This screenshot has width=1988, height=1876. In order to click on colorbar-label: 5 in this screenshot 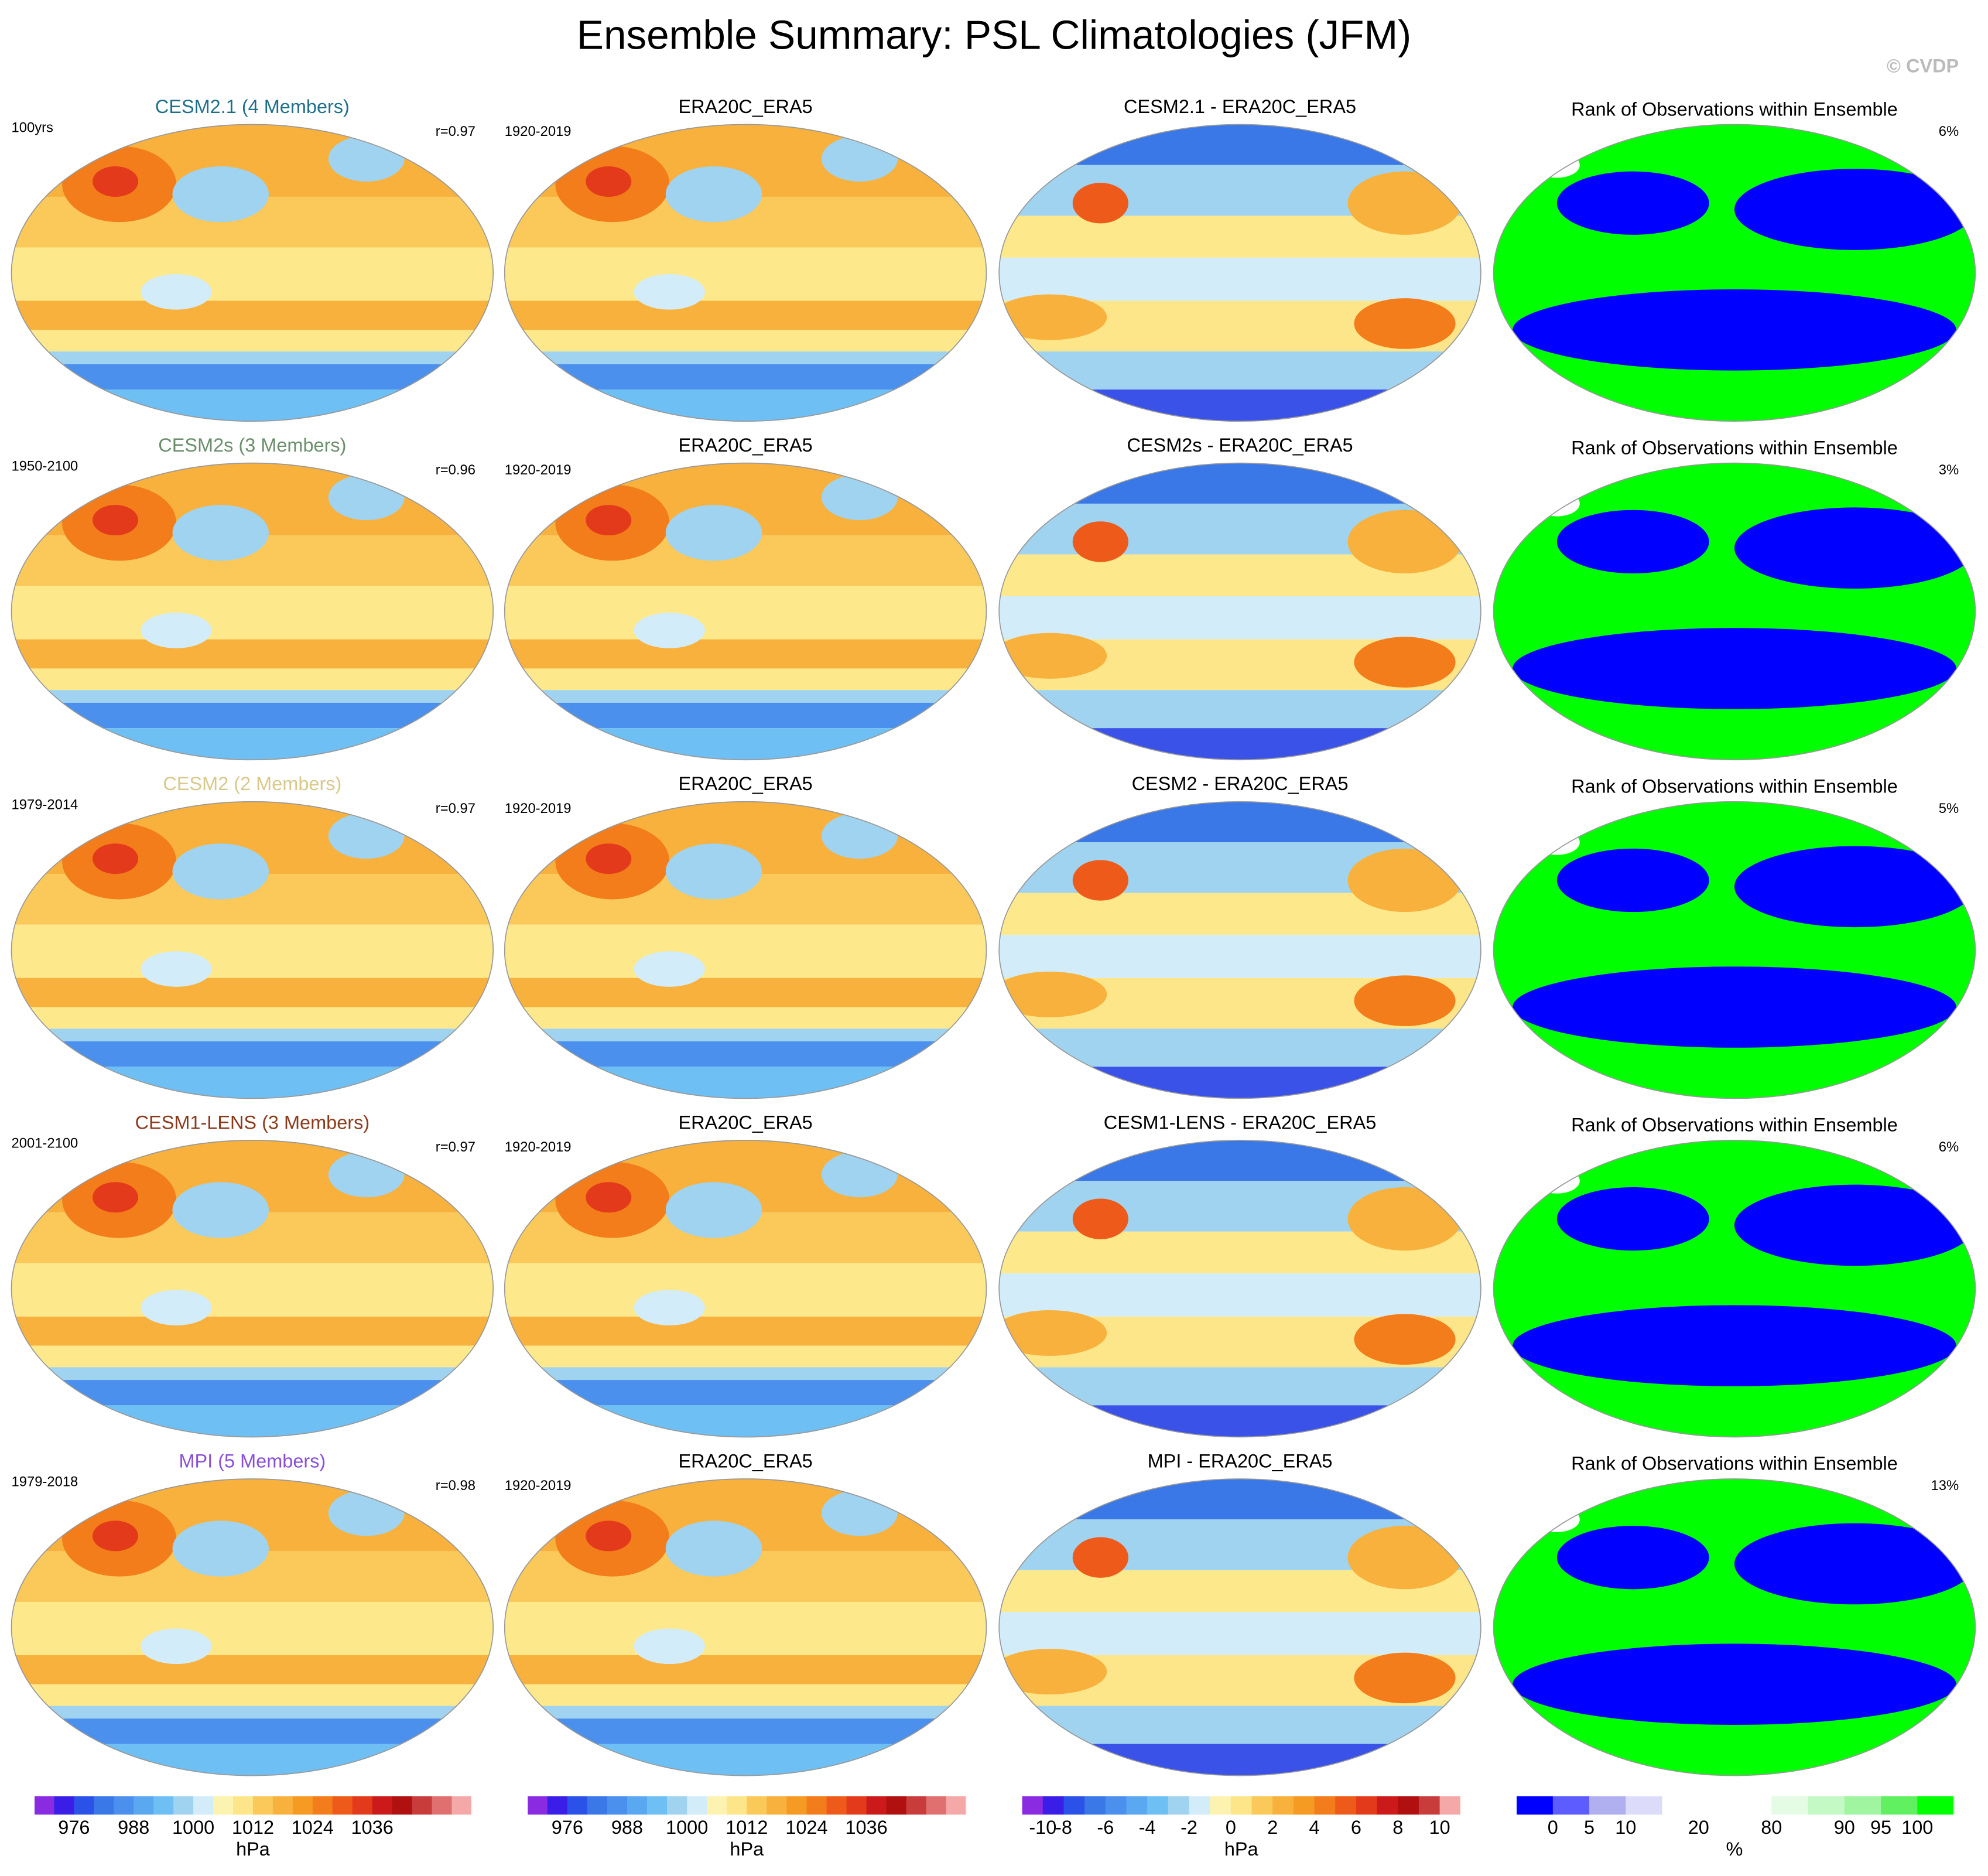, I will do `click(1589, 1827)`.